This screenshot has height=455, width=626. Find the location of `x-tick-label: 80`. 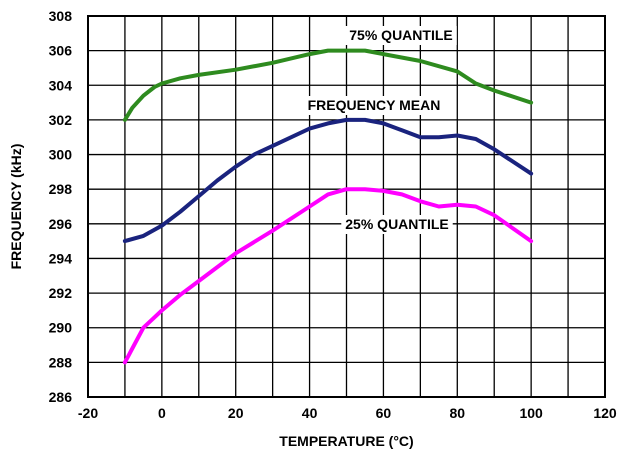

x-tick-label: 80 is located at coordinates (457, 413).